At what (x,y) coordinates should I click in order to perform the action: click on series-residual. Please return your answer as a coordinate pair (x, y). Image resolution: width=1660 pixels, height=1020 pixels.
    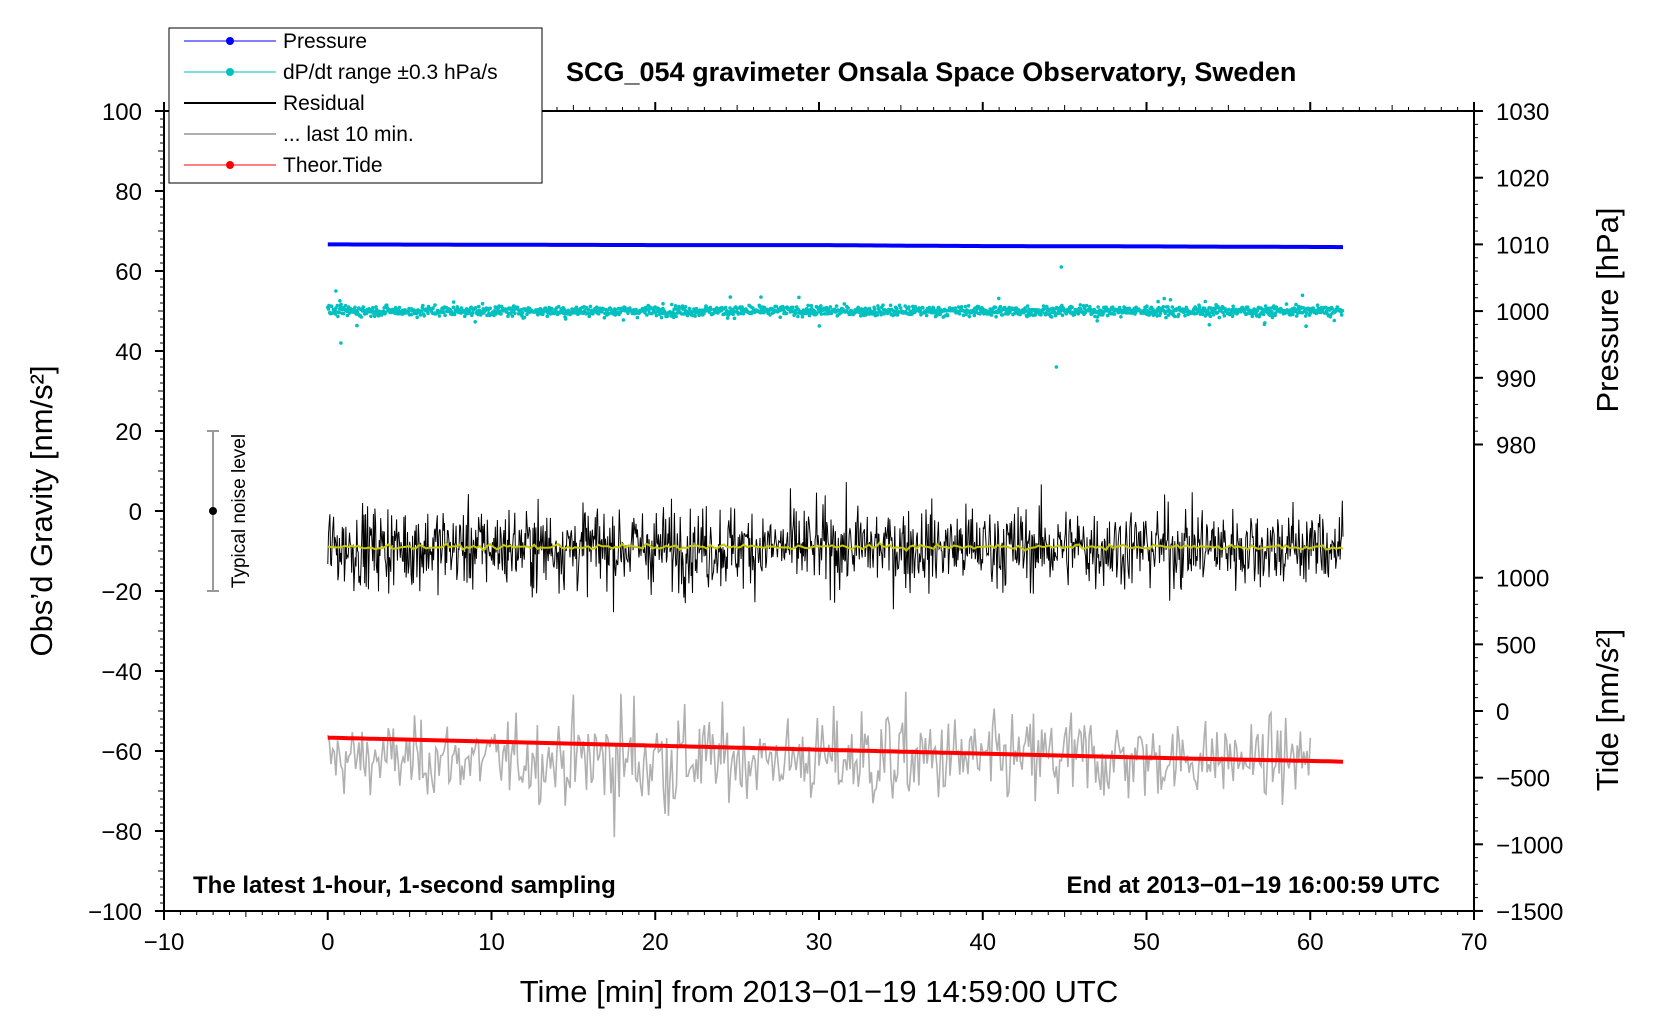
    Looking at the image, I should click on (835, 547).